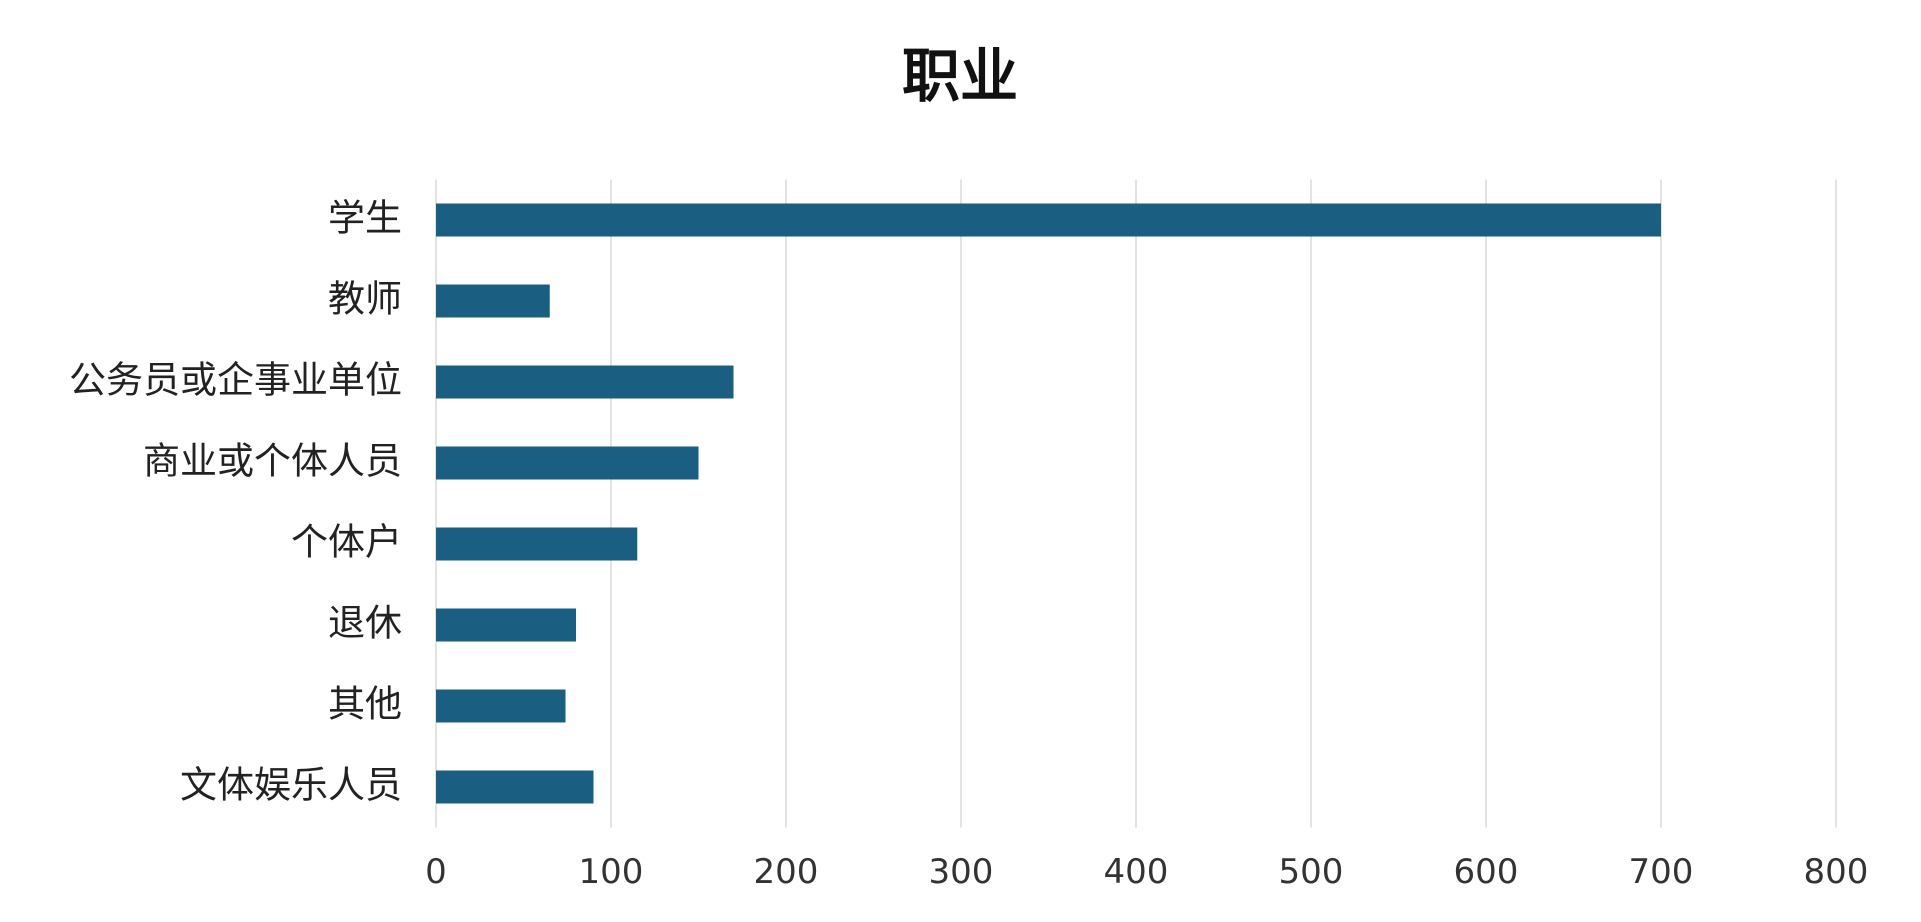 This screenshot has height=922, width=1921. I want to click on x-tick-label: 500, so click(1311, 872).